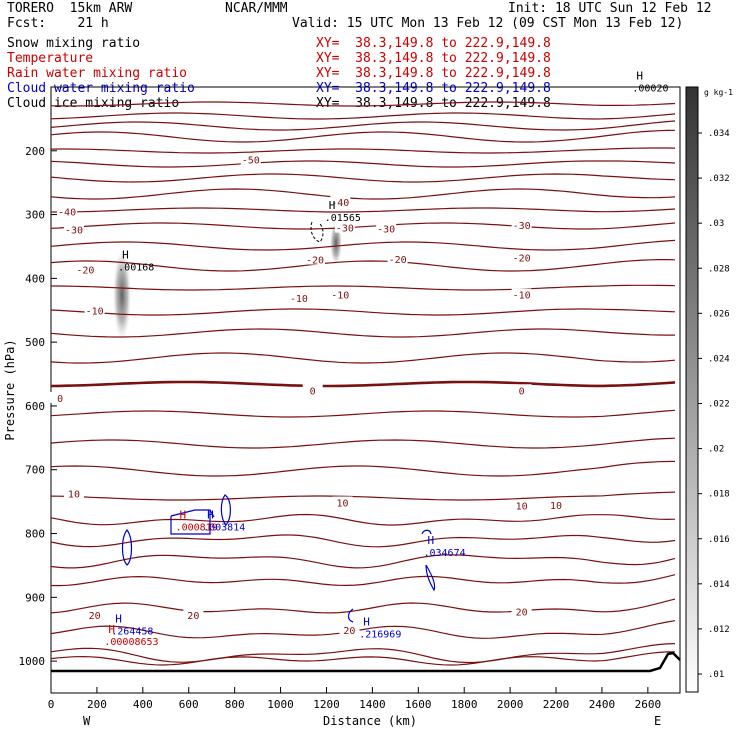 This screenshot has width=740, height=740. Describe the element at coordinates (35, 597) in the screenshot. I see `y-tick-label: 900` at that location.